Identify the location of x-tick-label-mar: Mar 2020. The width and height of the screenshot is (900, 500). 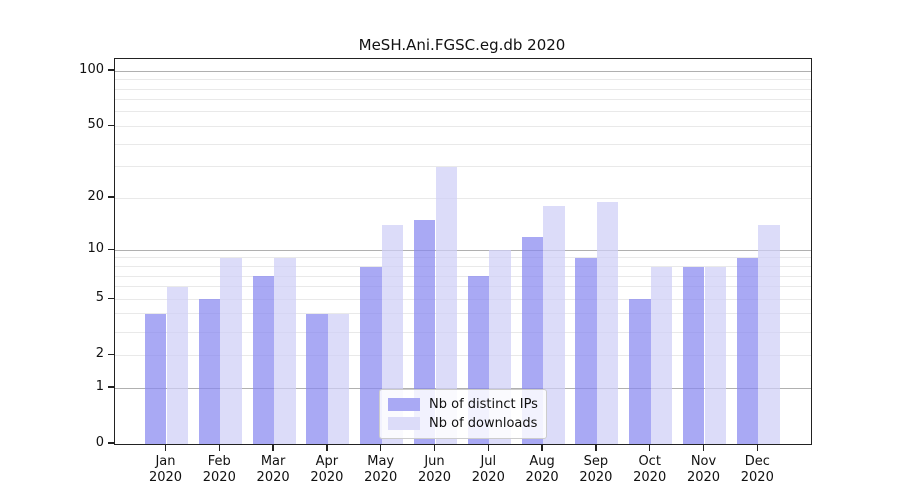
(273, 469).